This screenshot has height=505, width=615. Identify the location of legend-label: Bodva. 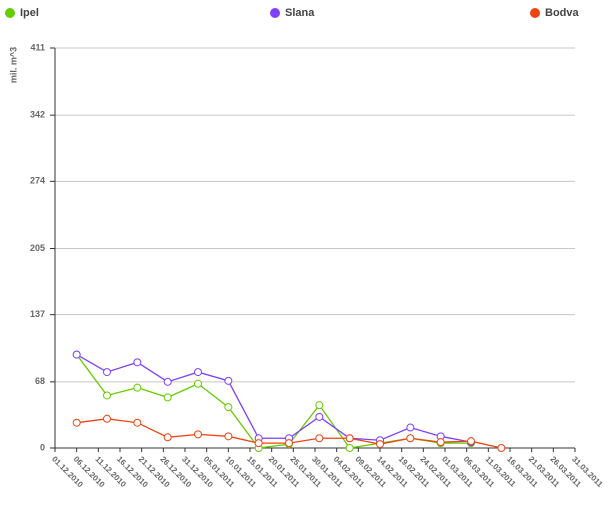
(562, 13).